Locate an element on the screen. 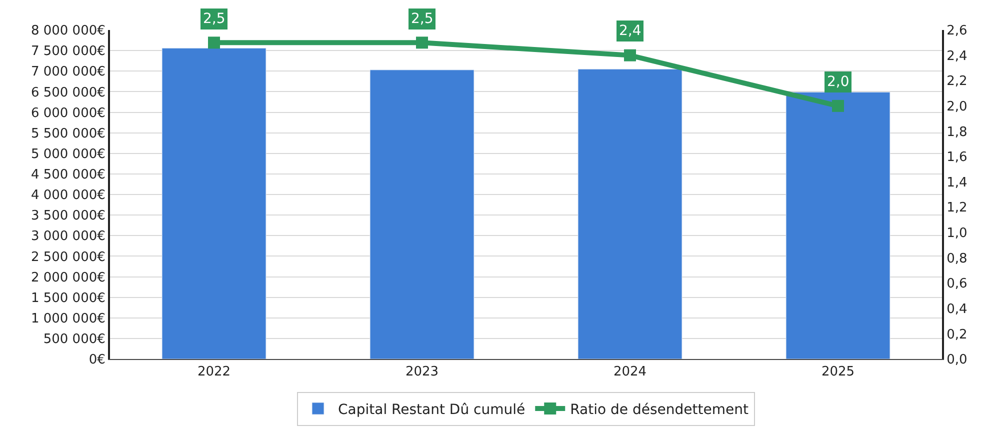  y-tick-label: 6 000 000€ is located at coordinates (68, 113).